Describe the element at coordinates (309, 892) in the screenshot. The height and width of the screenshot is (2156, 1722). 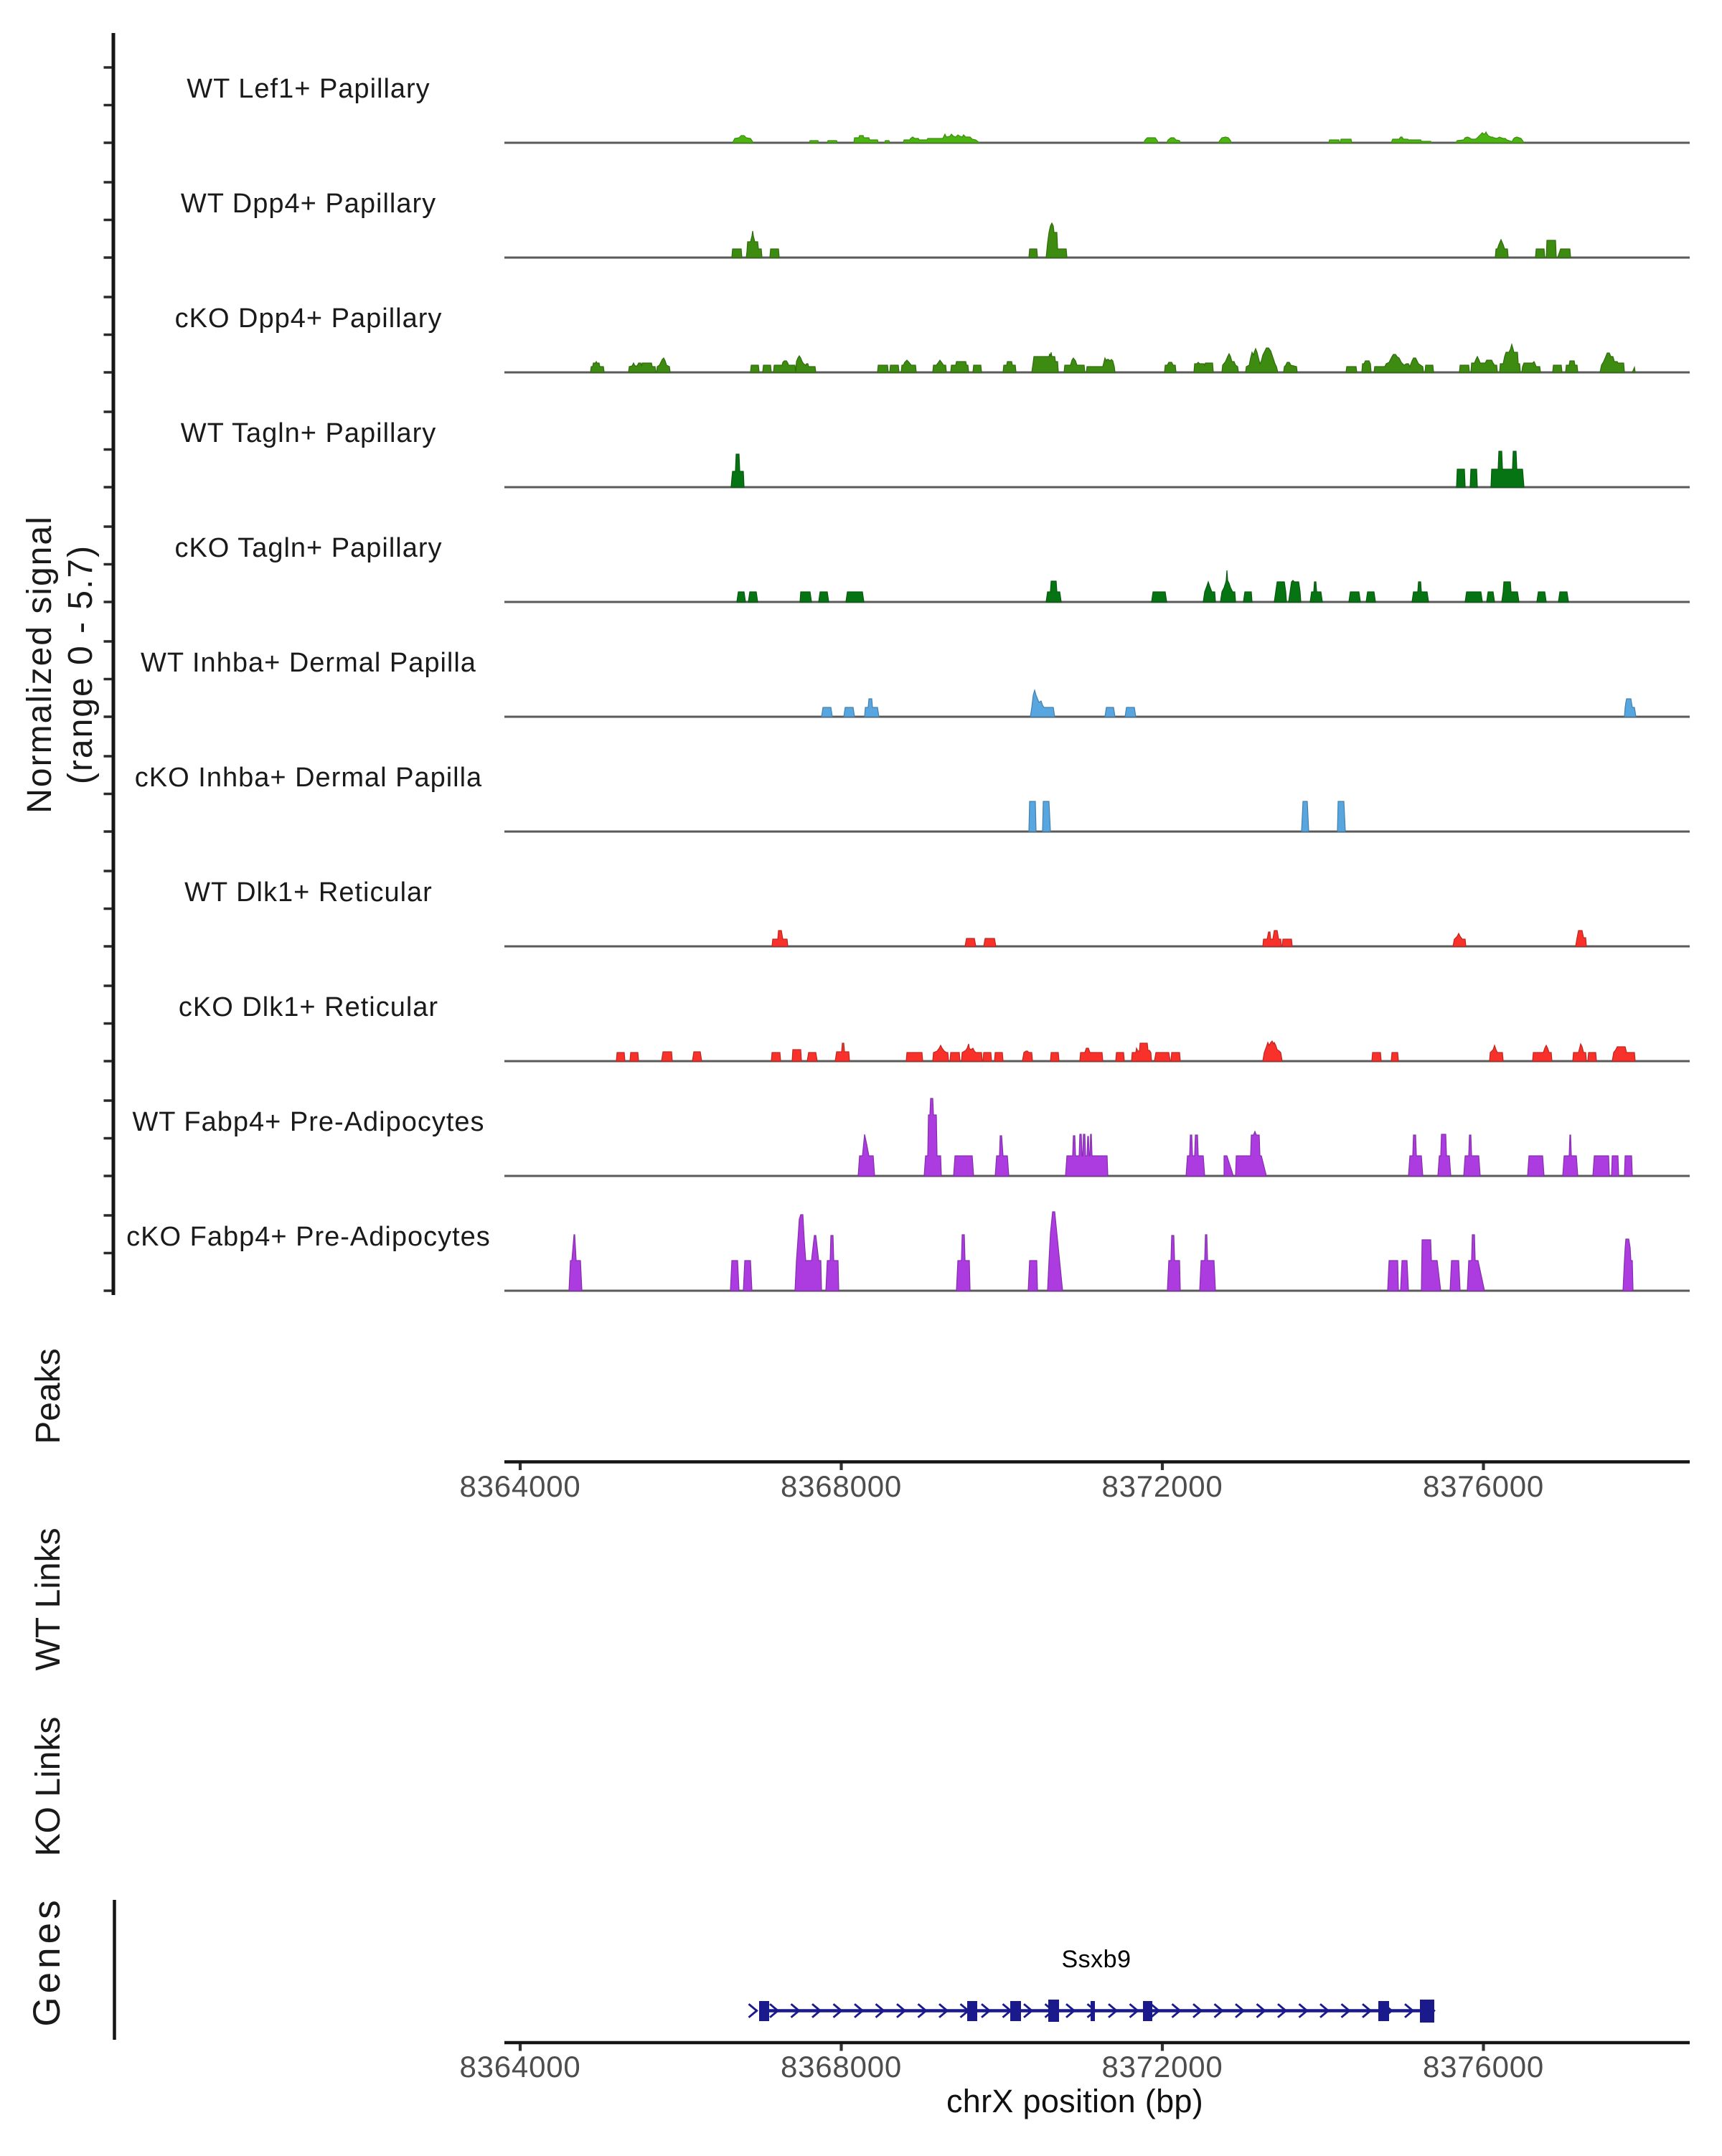
I see `svg-text: WT Dlk1+ Reticular` at that location.